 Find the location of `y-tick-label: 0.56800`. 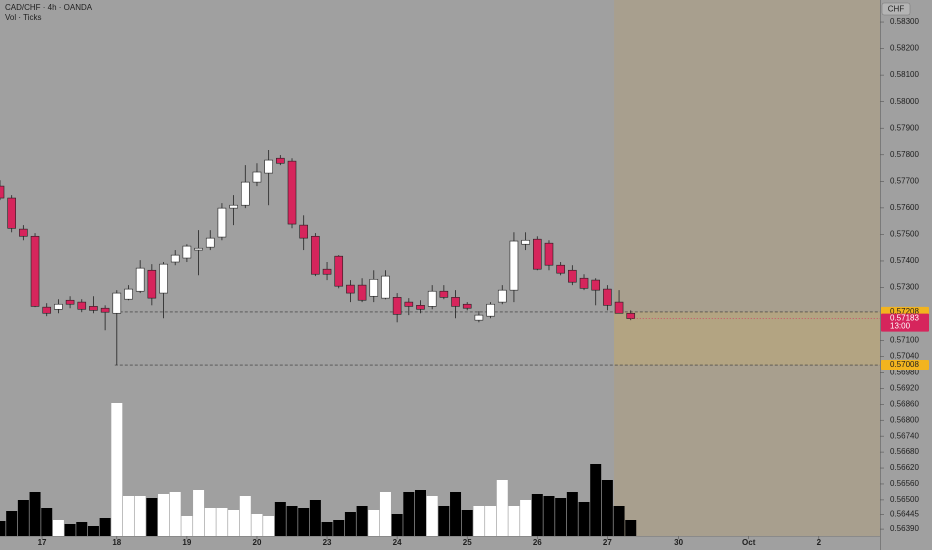

y-tick-label: 0.56800 is located at coordinates (904, 419).